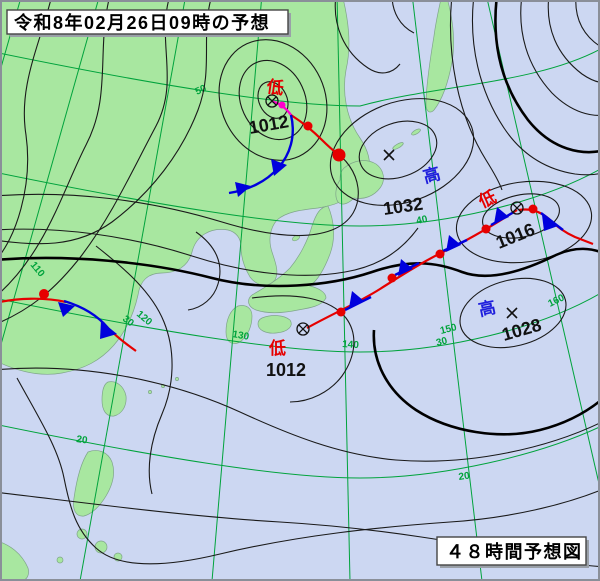 The height and width of the screenshot is (581, 600). What do you see at coordinates (277, 348) in the screenshot?
I see `low-symbol-south: 低` at bounding box center [277, 348].